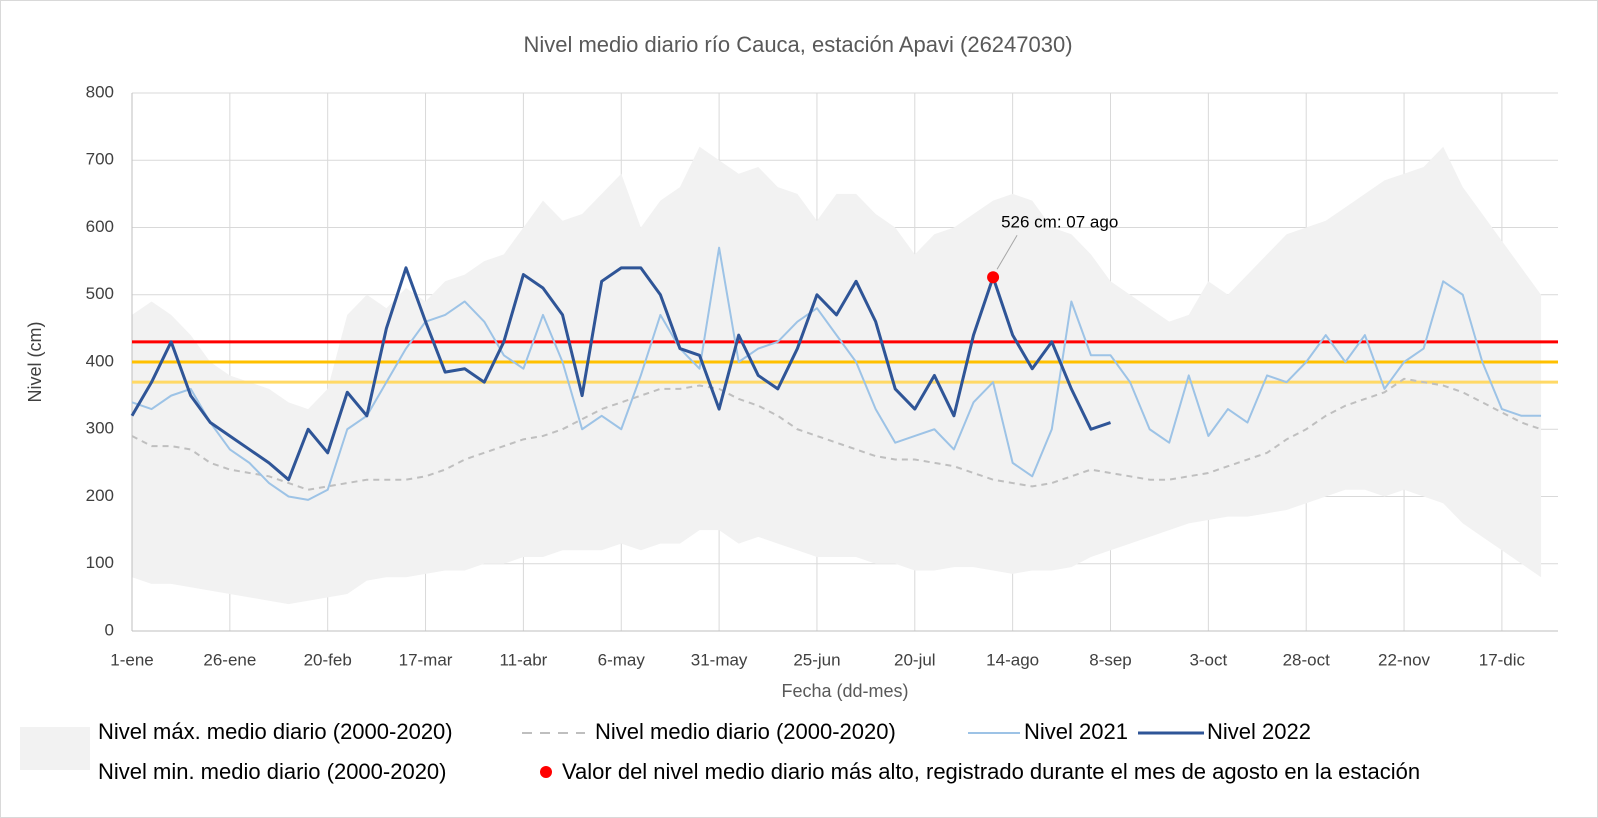 The height and width of the screenshot is (818, 1598). I want to click on x-tick-label: 22-nov, so click(1404, 659).